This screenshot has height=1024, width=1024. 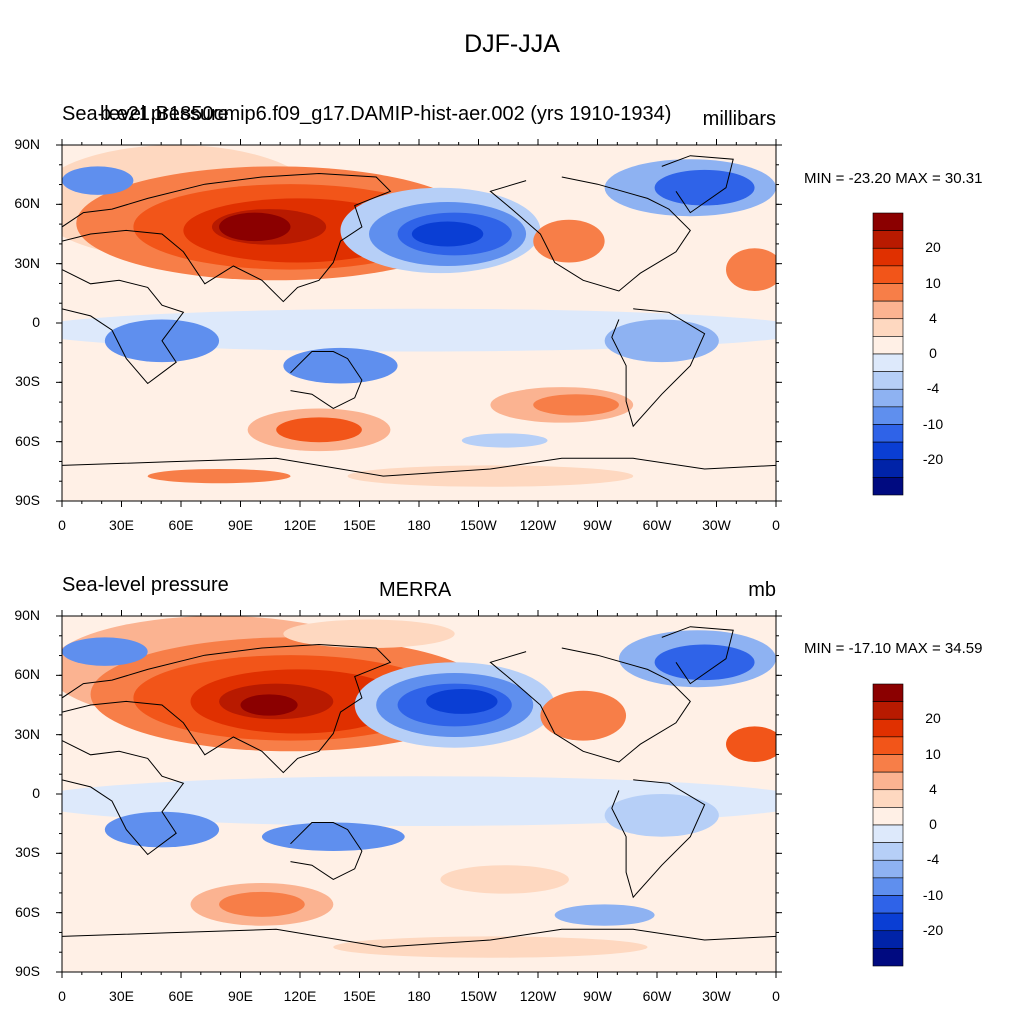 I want to click on panel2-units-label: mb, so click(x=762, y=590).